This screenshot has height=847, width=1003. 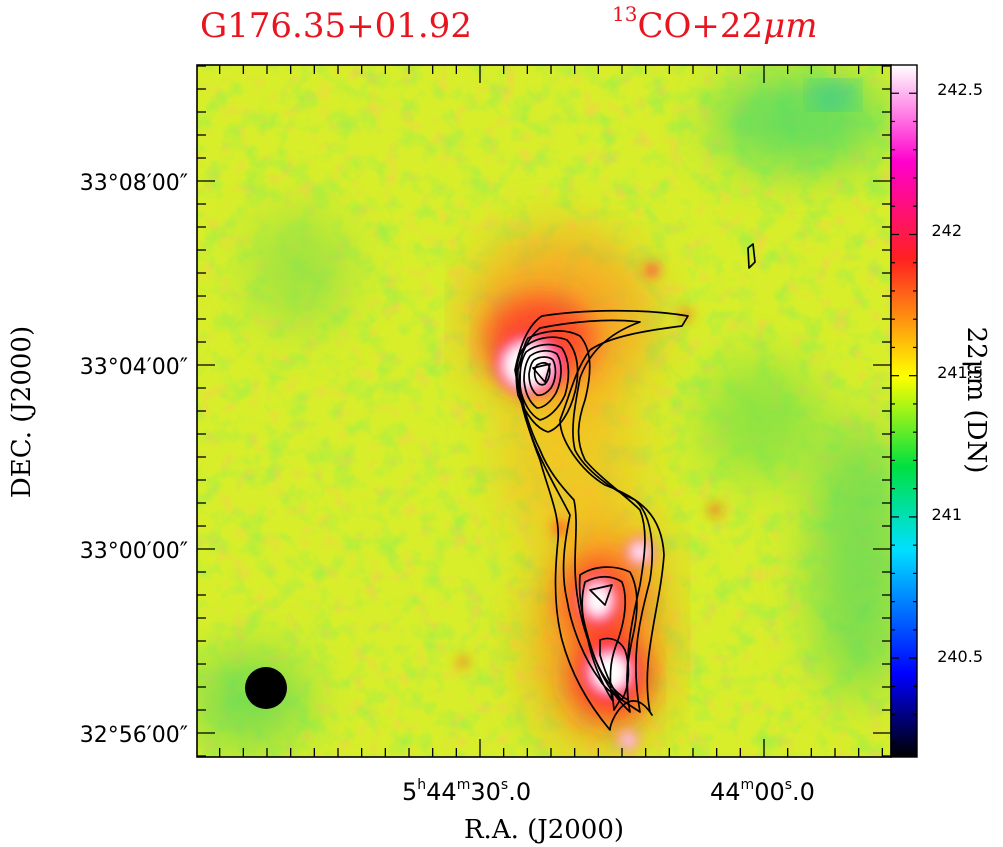 I want to click on y-tick-label: 32°56′00″, so click(x=134, y=735).